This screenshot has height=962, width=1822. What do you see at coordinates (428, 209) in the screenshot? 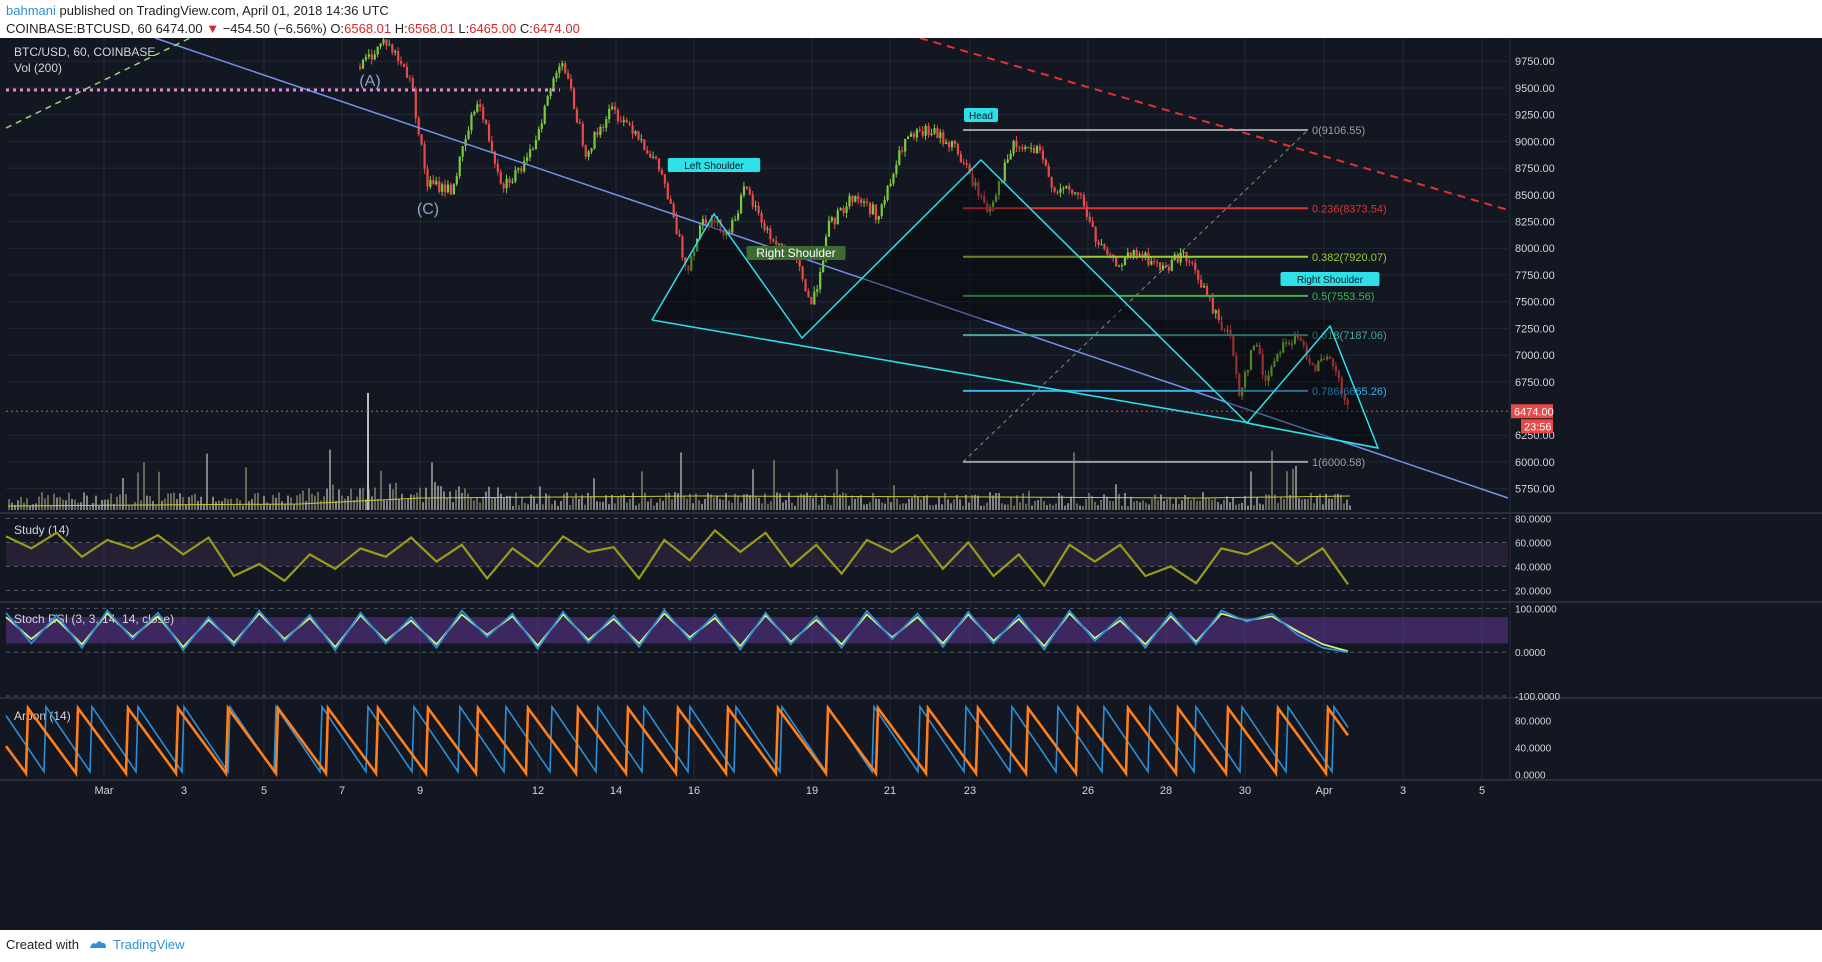
I see `wave-label: (C)` at bounding box center [428, 209].